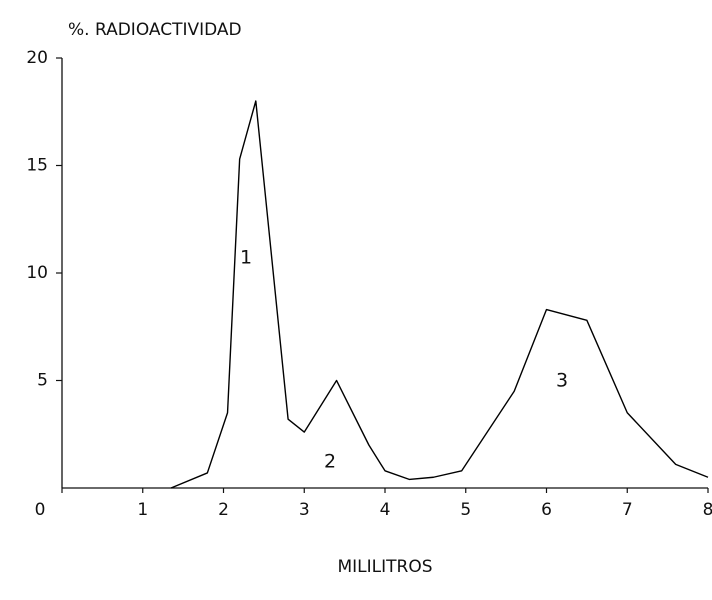 This screenshot has width=712, height=600. What do you see at coordinates (330, 462) in the screenshot?
I see `peak-label: 2` at bounding box center [330, 462].